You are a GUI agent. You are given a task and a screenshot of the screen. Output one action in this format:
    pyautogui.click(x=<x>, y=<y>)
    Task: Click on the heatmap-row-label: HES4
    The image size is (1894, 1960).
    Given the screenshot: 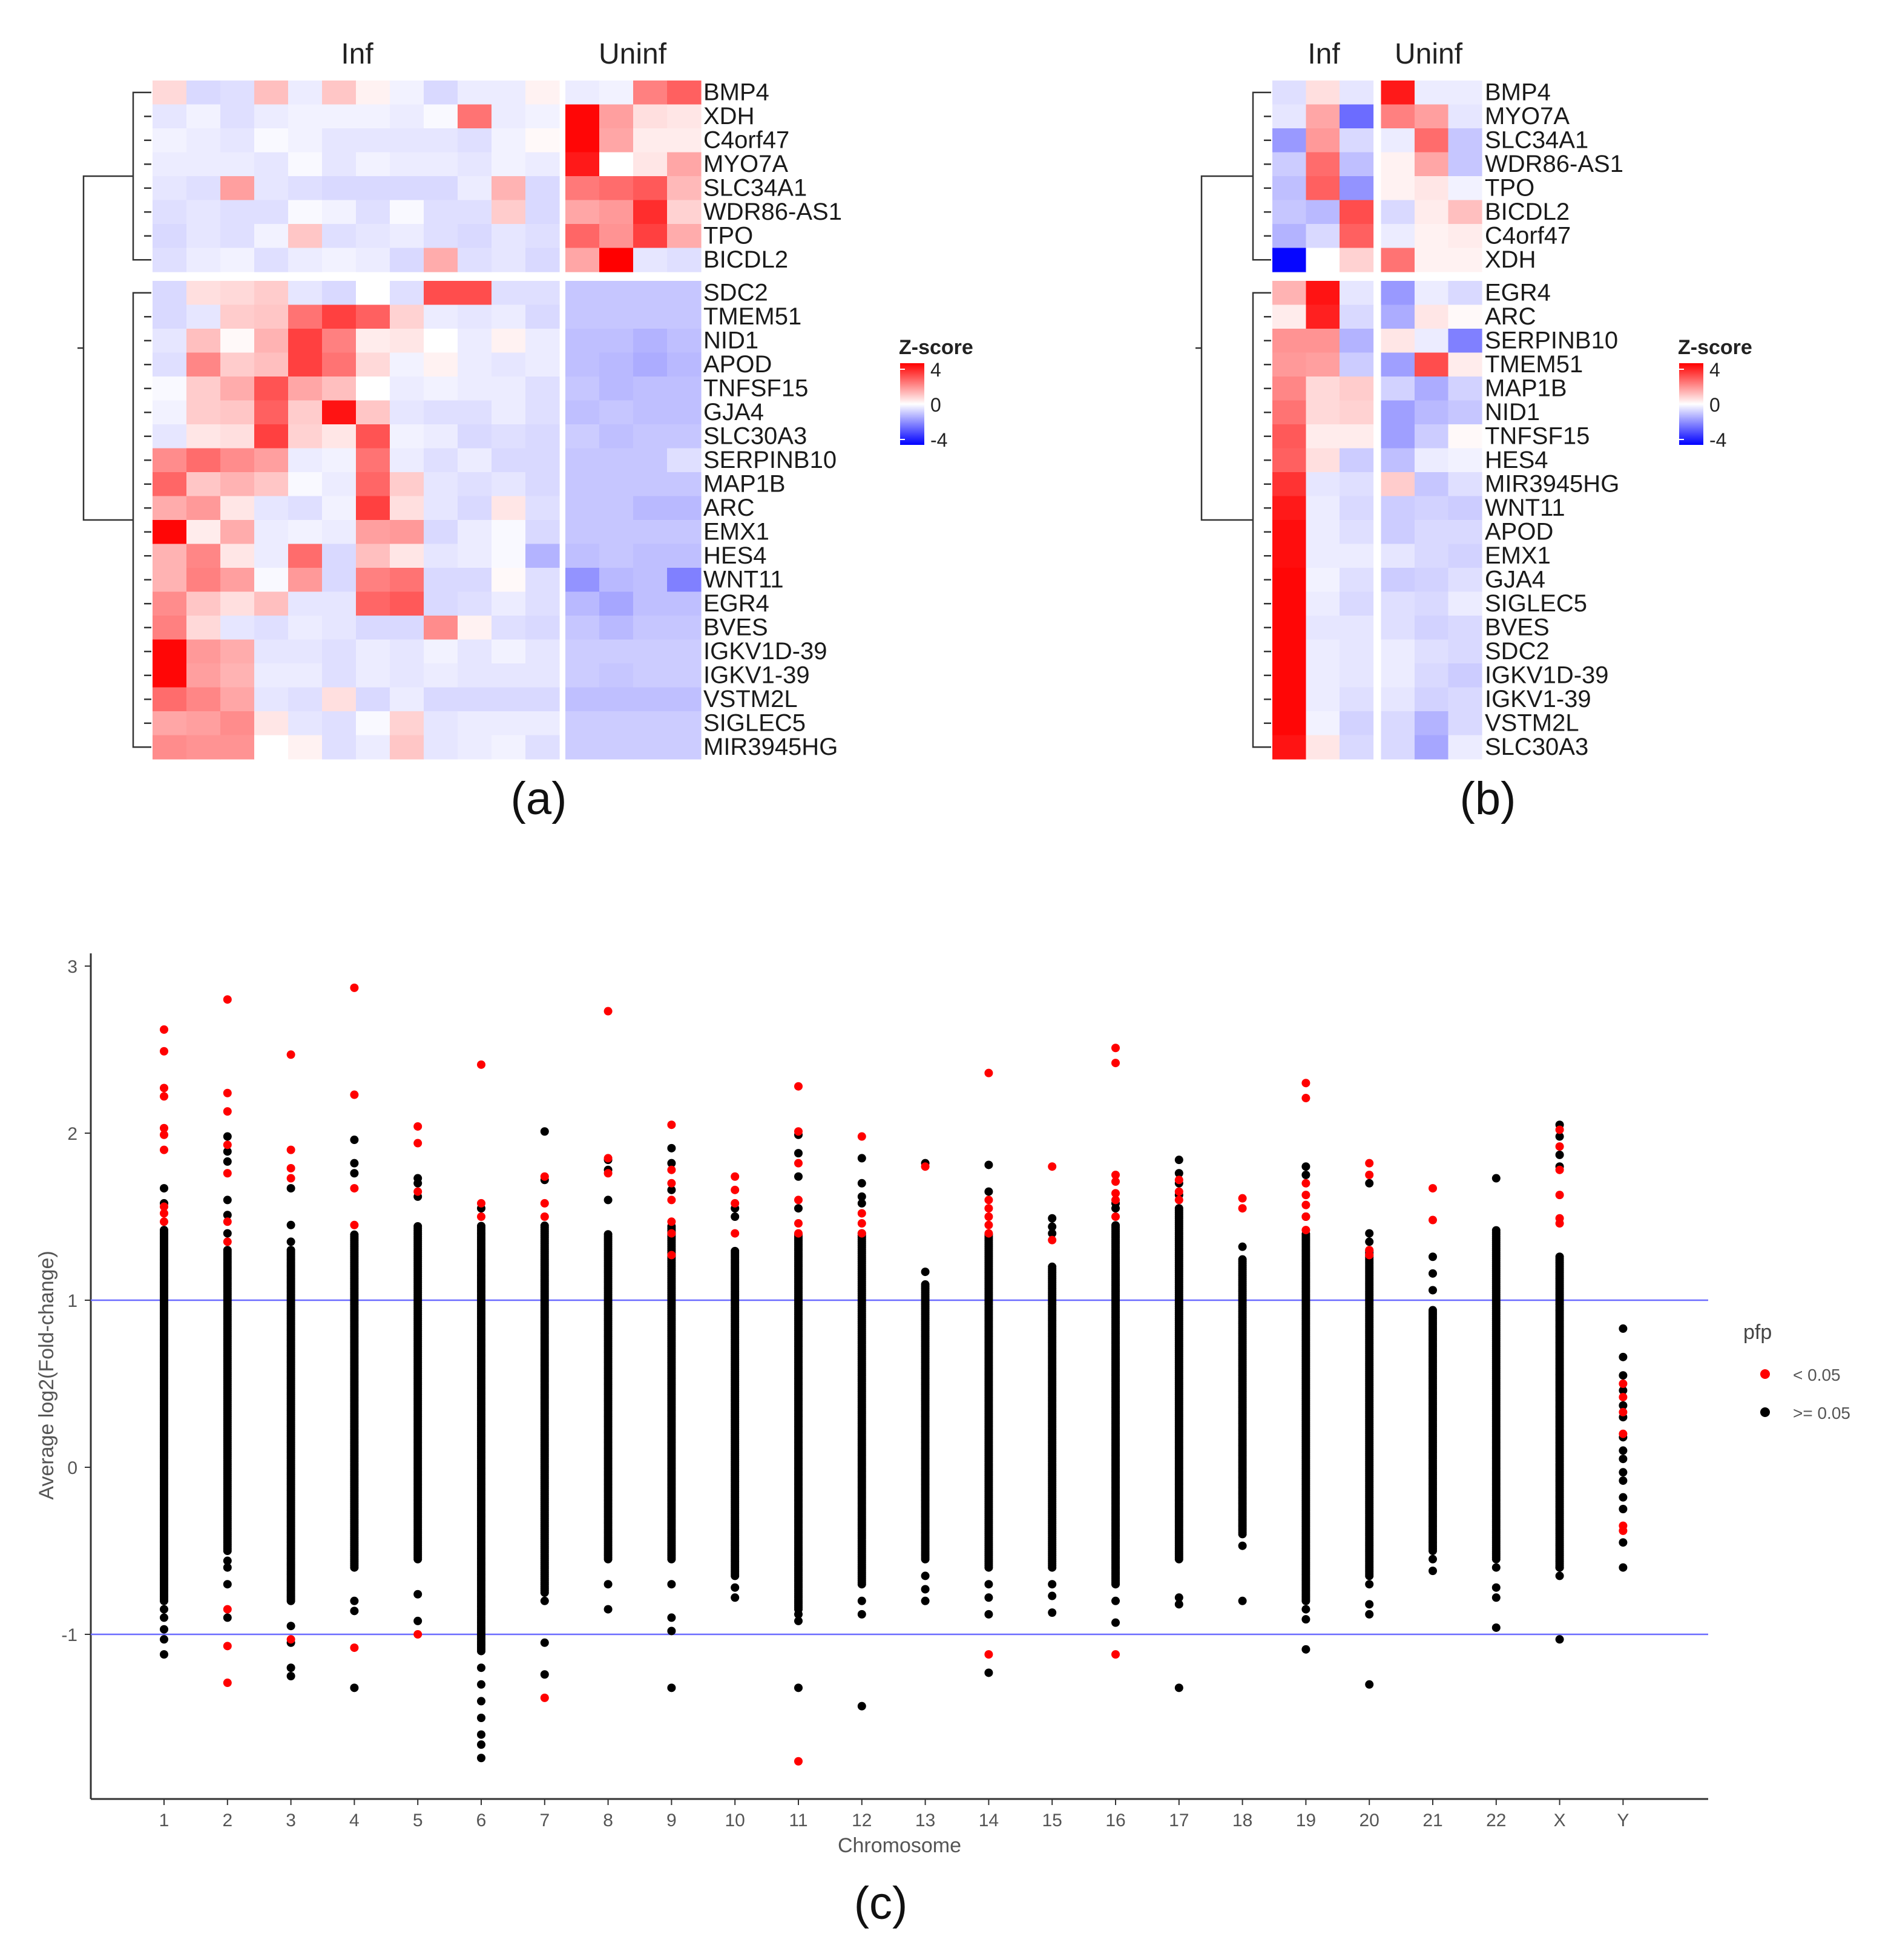 What is the action you would take?
    pyautogui.click(x=1517, y=460)
    